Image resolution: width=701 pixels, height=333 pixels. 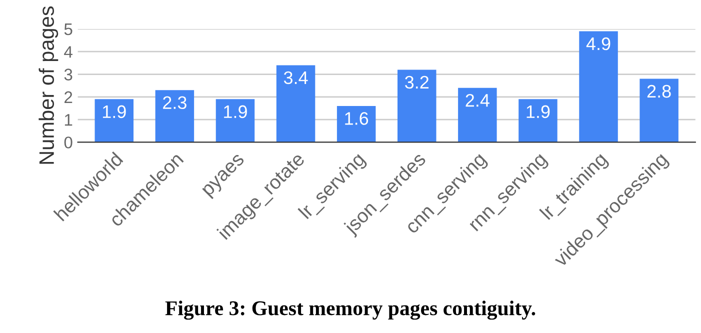 I want to click on data-label: 1.6, so click(x=356, y=118).